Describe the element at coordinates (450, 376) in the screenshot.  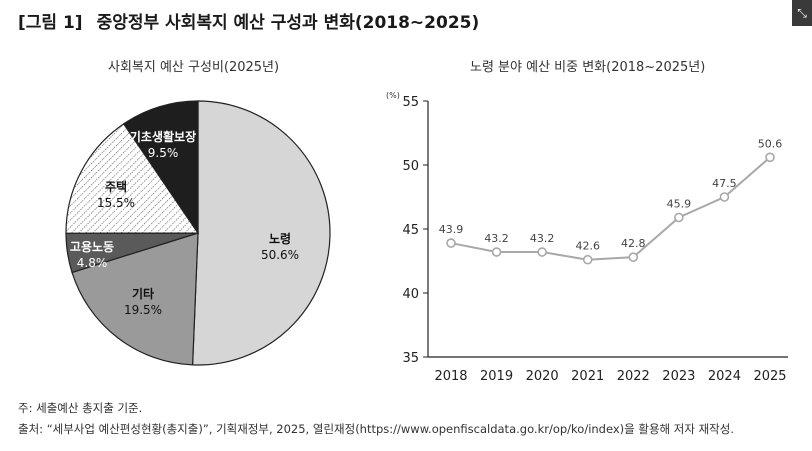
I see `x-tick-label: 2018` at that location.